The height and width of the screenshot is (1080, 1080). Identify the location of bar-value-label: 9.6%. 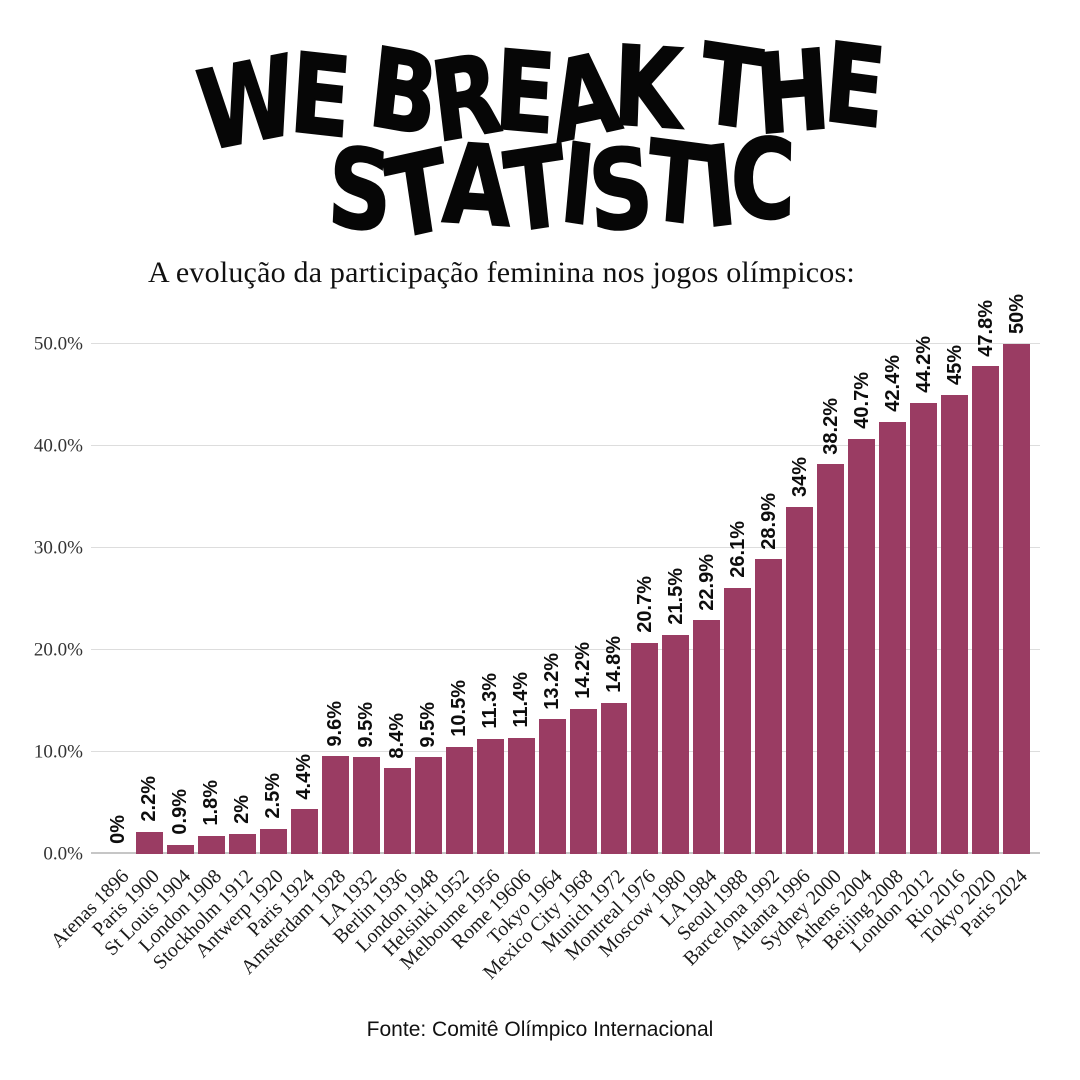
(335, 723).